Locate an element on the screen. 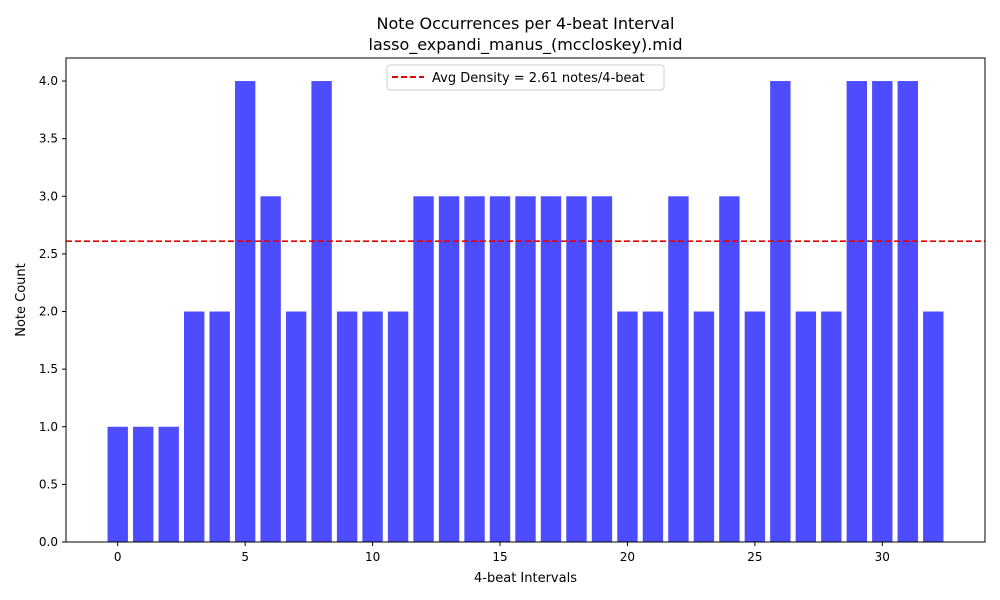 This screenshot has height=600, width=1000. x-axis-ticks: 0 5 10 15 20 25 30 is located at coordinates (502, 553).